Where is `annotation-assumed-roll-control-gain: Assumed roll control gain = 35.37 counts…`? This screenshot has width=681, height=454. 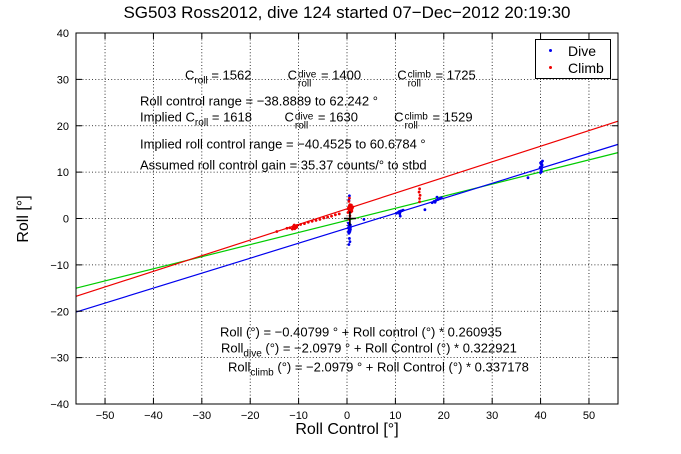
annotation-assumed-roll-control-gain: Assumed roll control gain = 35.37 counts… is located at coordinates (283, 165).